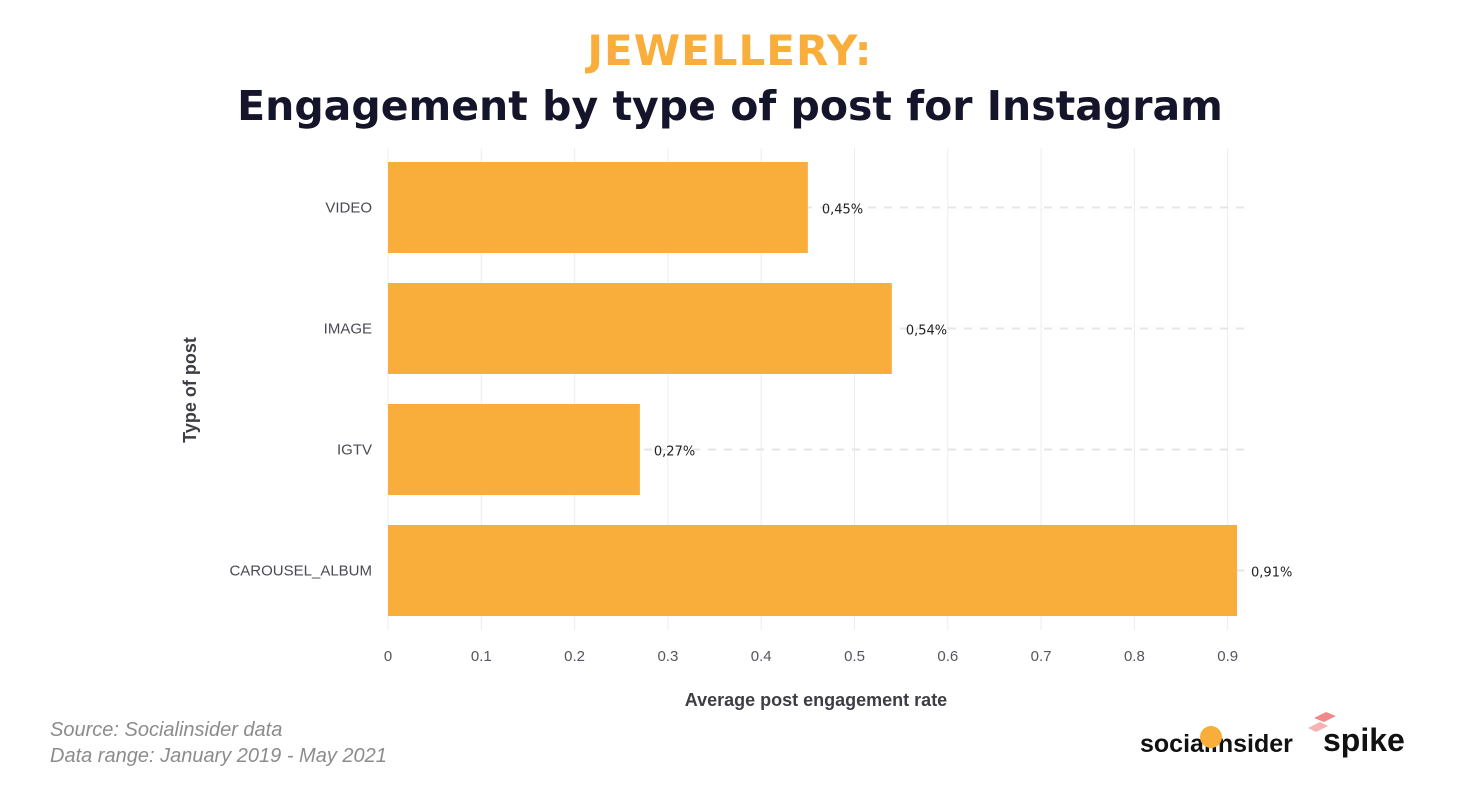 The image size is (1460, 800). Describe the element at coordinates (574, 656) in the screenshot. I see `x-tick-label: 0.2` at that location.